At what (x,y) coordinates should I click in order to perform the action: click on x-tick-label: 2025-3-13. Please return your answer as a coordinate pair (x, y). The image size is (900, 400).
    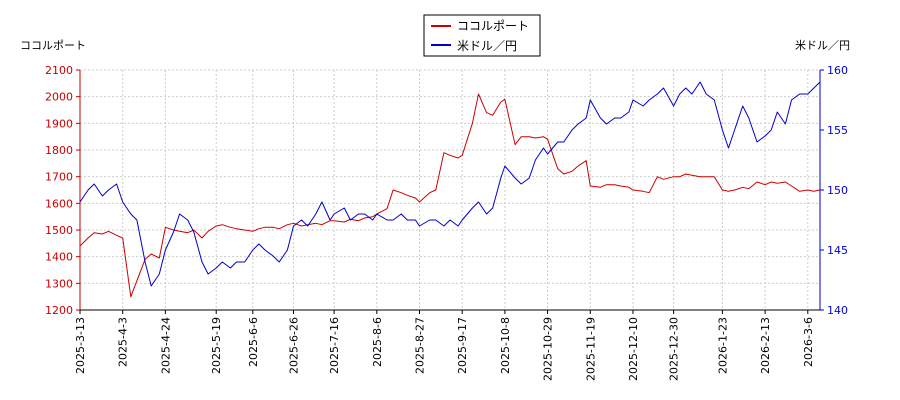
    Looking at the image, I should click on (80, 345).